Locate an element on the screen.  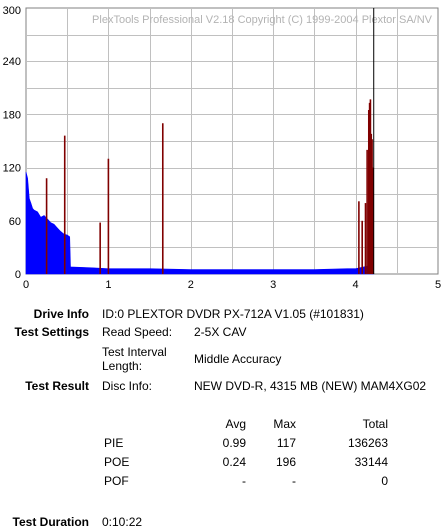
y-tick-label: 0 is located at coordinates (18, 275).